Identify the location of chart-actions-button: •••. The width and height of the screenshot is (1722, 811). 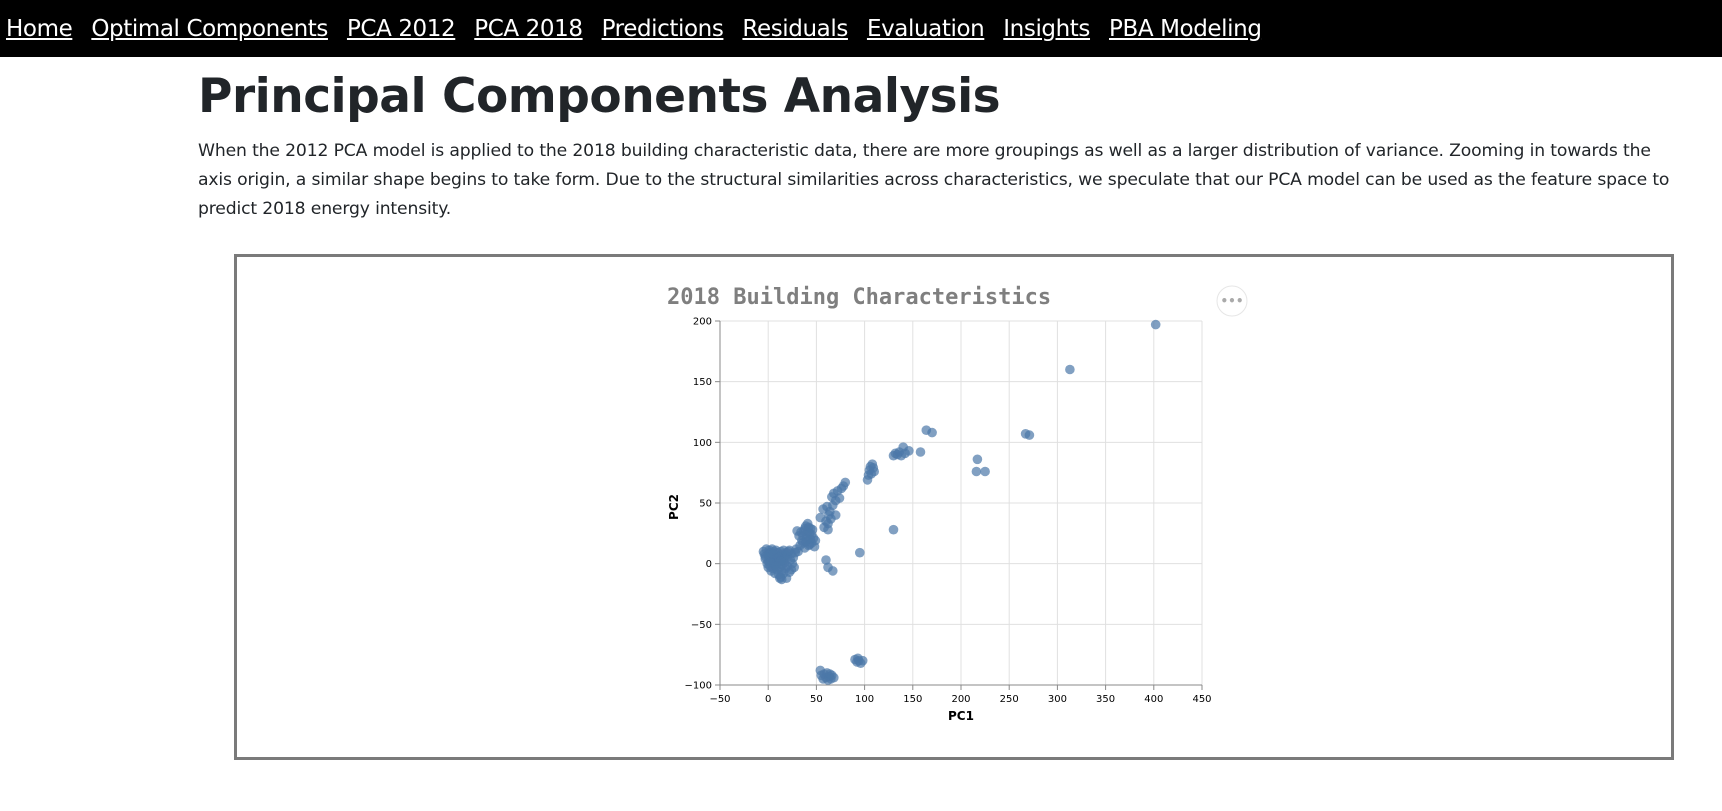
(1232, 301).